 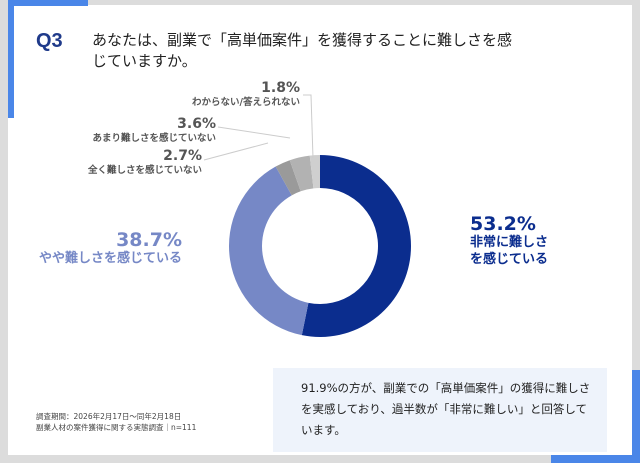 What do you see at coordinates (636, 416) in the screenshot?
I see `accent-bar-right` at bounding box center [636, 416].